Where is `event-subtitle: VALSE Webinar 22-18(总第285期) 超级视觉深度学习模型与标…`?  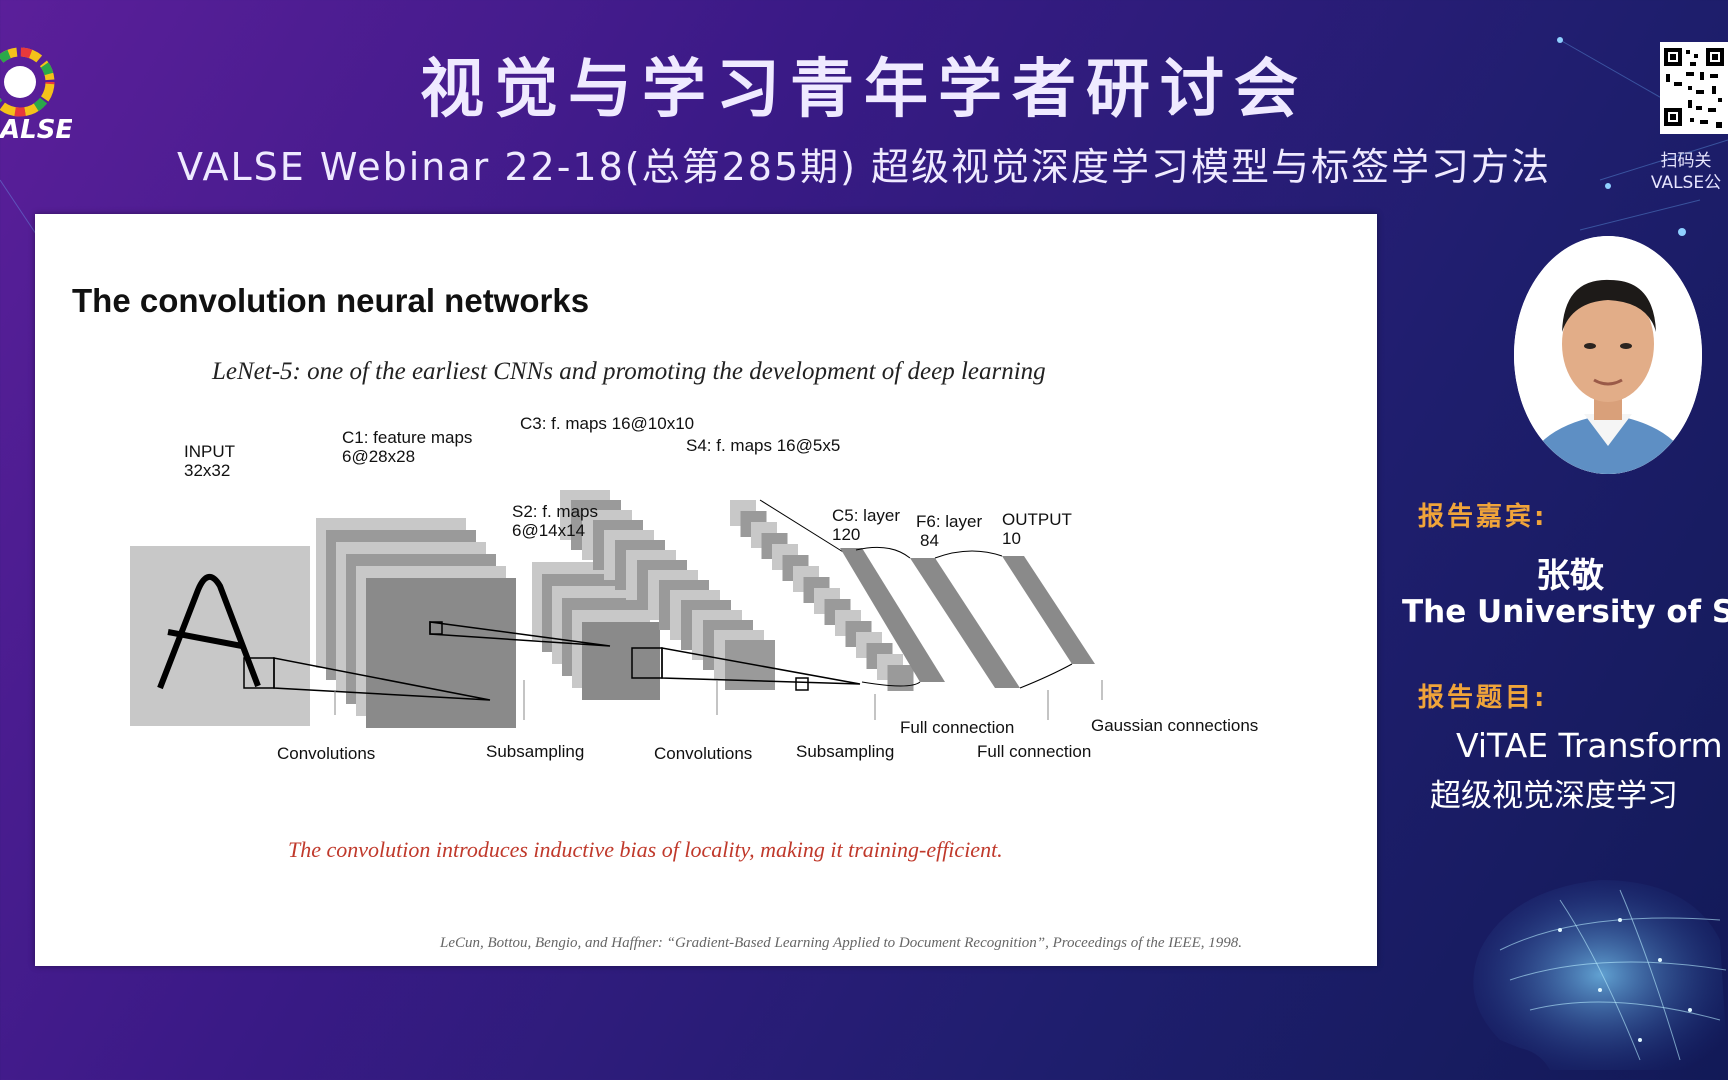
event-subtitle: VALSE Webinar 22-18(总第285期) 超级视觉深度学习模型与标… is located at coordinates (864, 167).